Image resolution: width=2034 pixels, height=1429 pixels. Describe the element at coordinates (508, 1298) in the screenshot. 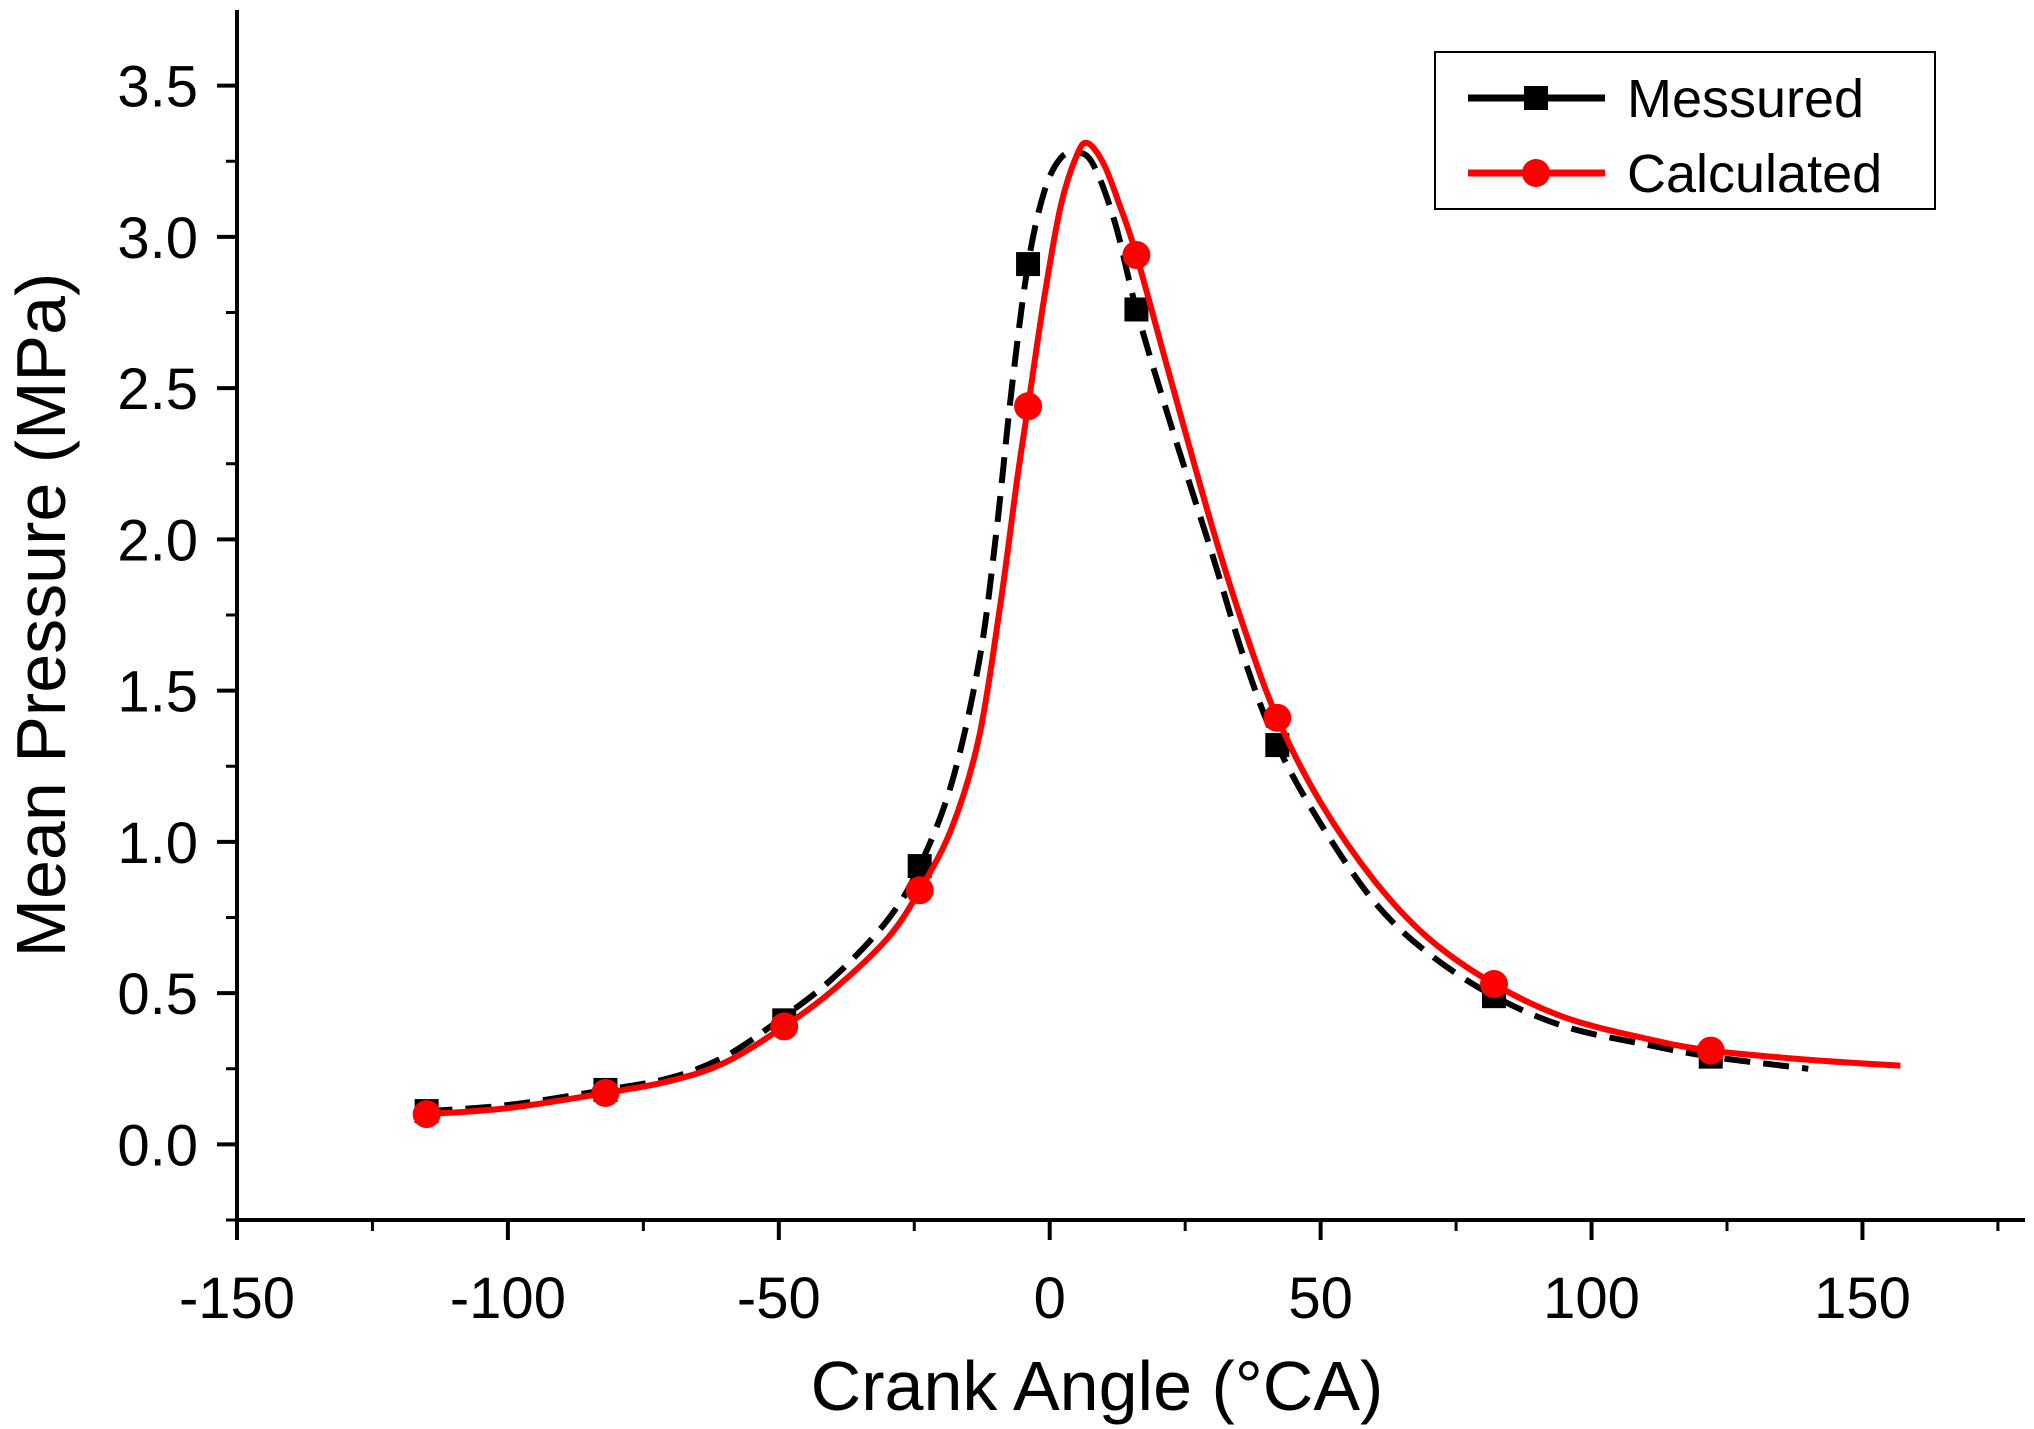

I see `x-tick-label: -100` at that location.